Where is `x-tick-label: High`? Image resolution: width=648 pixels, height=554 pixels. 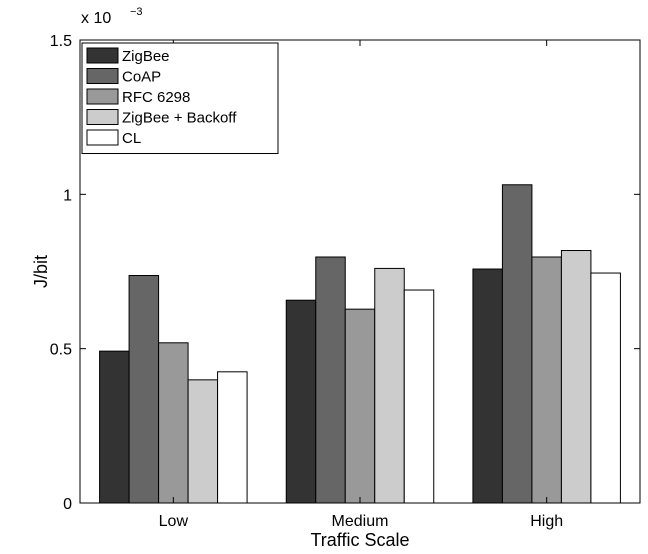
x-tick-label: High is located at coordinates (546, 521).